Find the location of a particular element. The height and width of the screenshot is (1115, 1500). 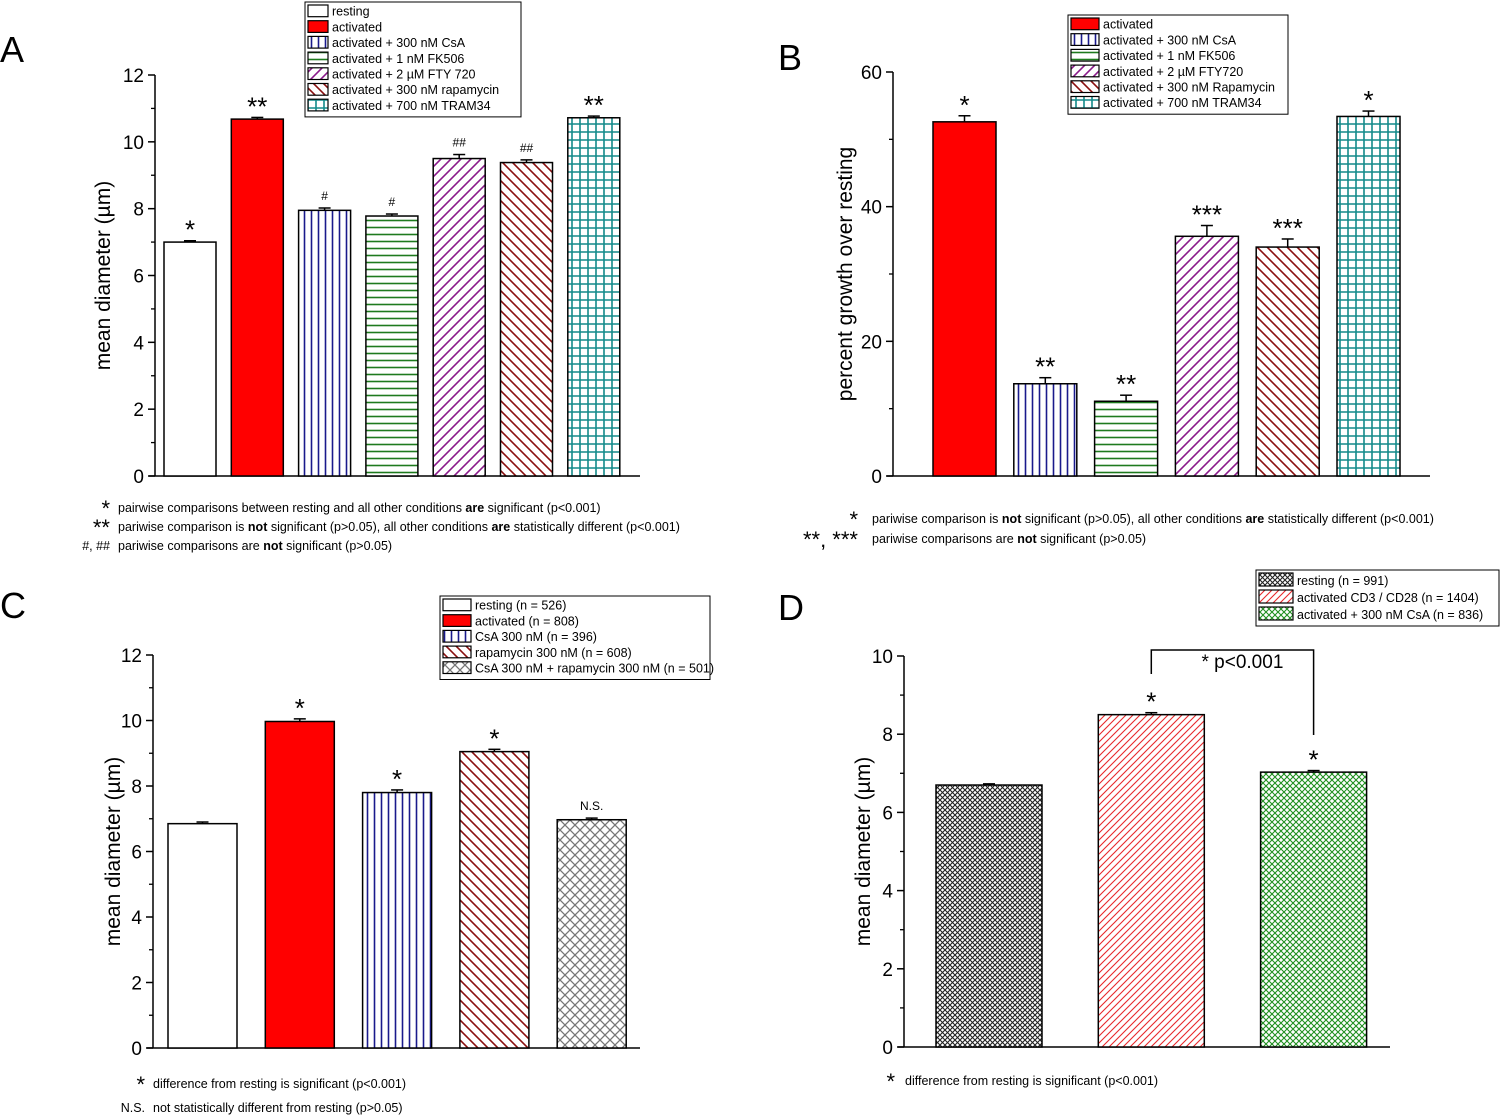

footnote-emphasis: are is located at coordinates (1254, 519).